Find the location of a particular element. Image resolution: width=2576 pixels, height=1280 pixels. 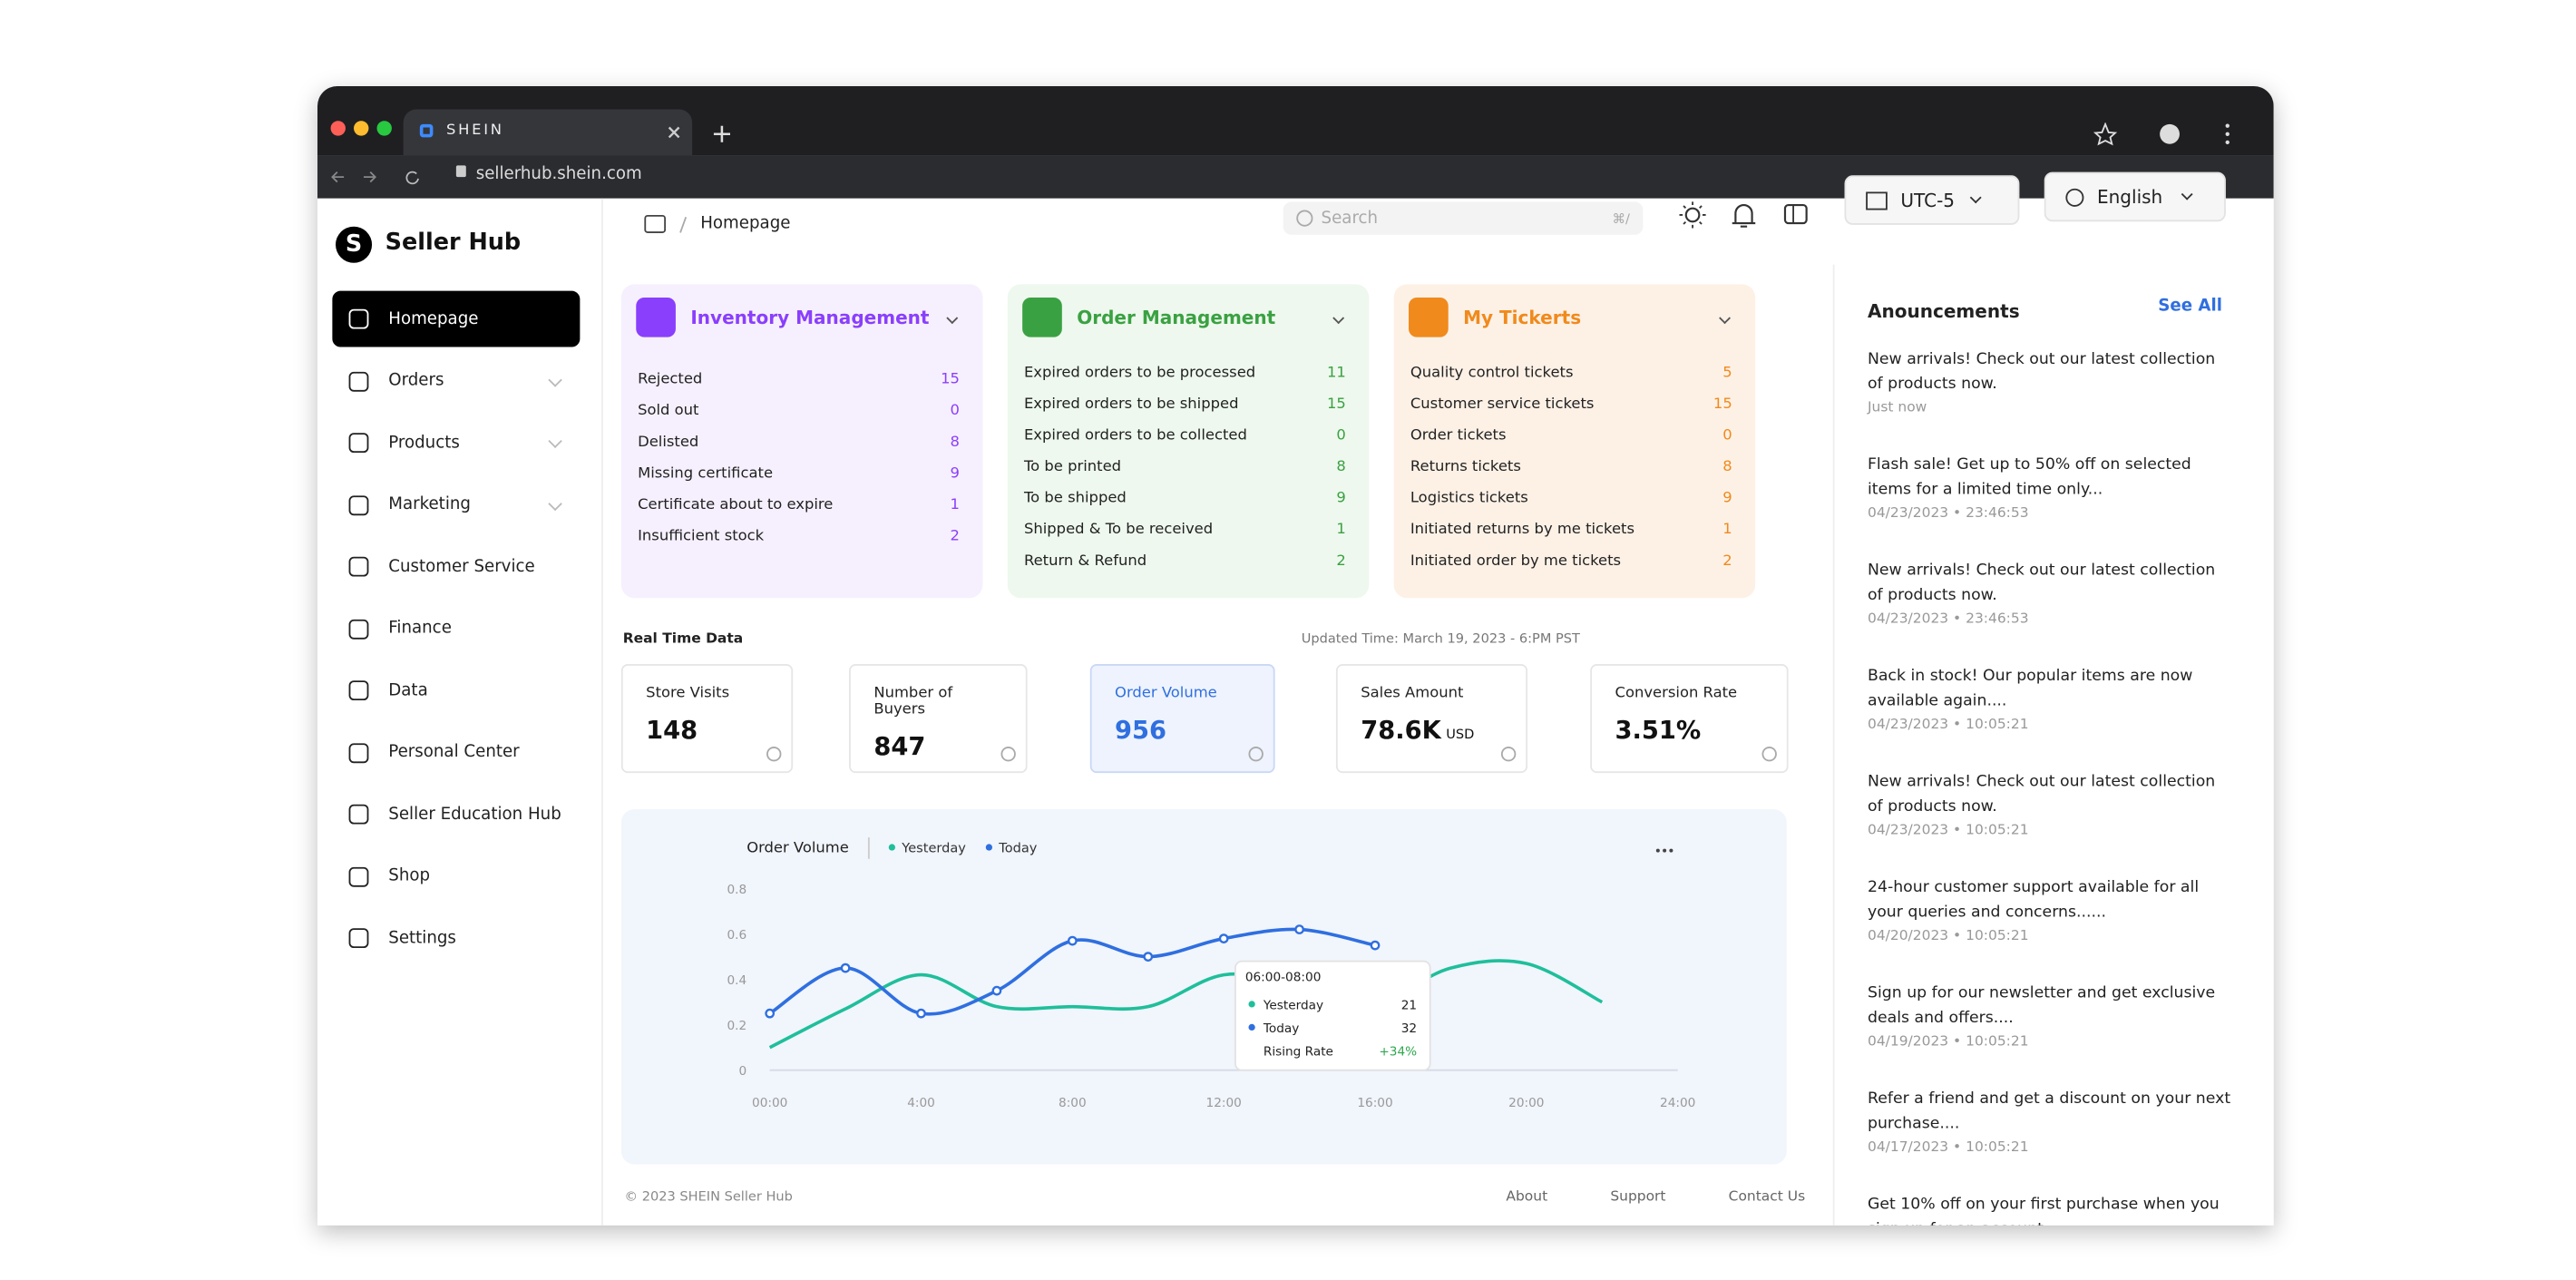

card-row: Logistics tickets 9 is located at coordinates (1575, 498).